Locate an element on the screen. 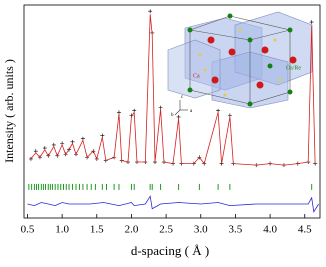  axis-c-label: c is located at coordinates (182, 97).